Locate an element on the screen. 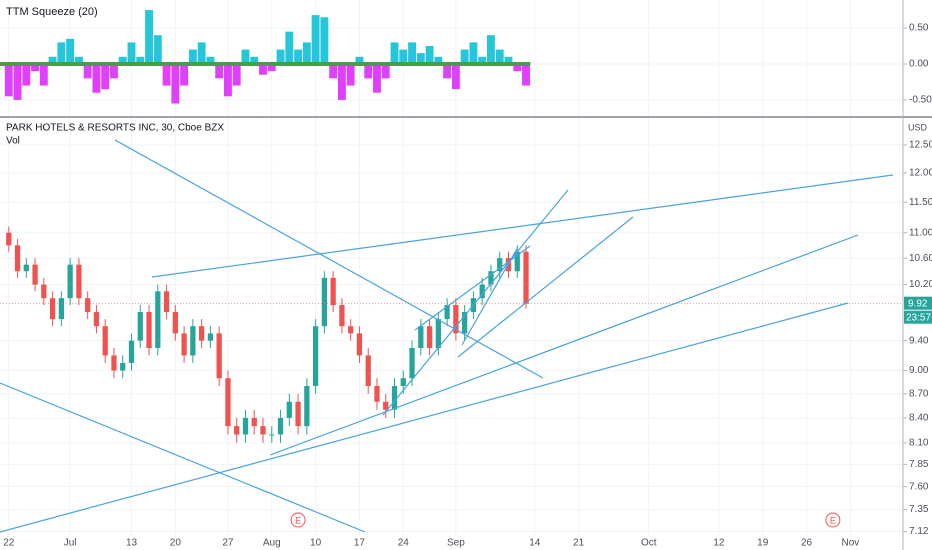 The height and width of the screenshot is (550, 932). y-tick-label: 11.50 is located at coordinates (920, 202).